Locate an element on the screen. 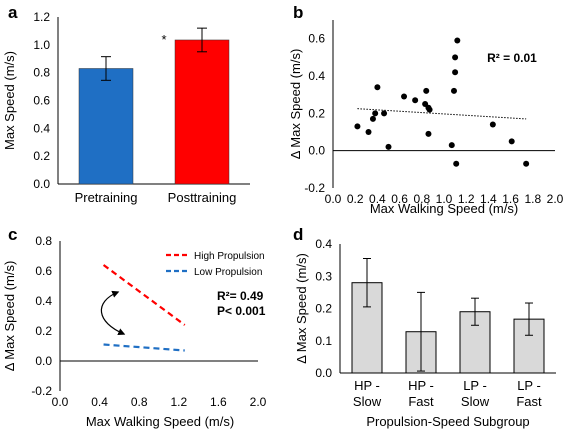 Image resolution: width=567 pixels, height=433 pixels. x-tick-label: 0.6 is located at coordinates (399, 199).